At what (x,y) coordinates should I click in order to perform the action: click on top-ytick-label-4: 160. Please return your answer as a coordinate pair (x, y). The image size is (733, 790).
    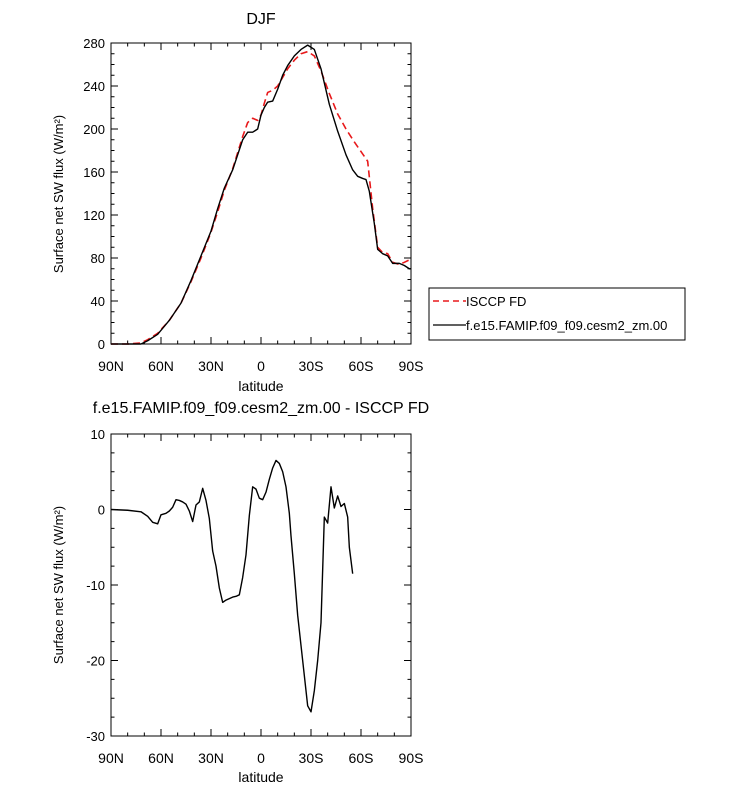
    Looking at the image, I should click on (94, 172).